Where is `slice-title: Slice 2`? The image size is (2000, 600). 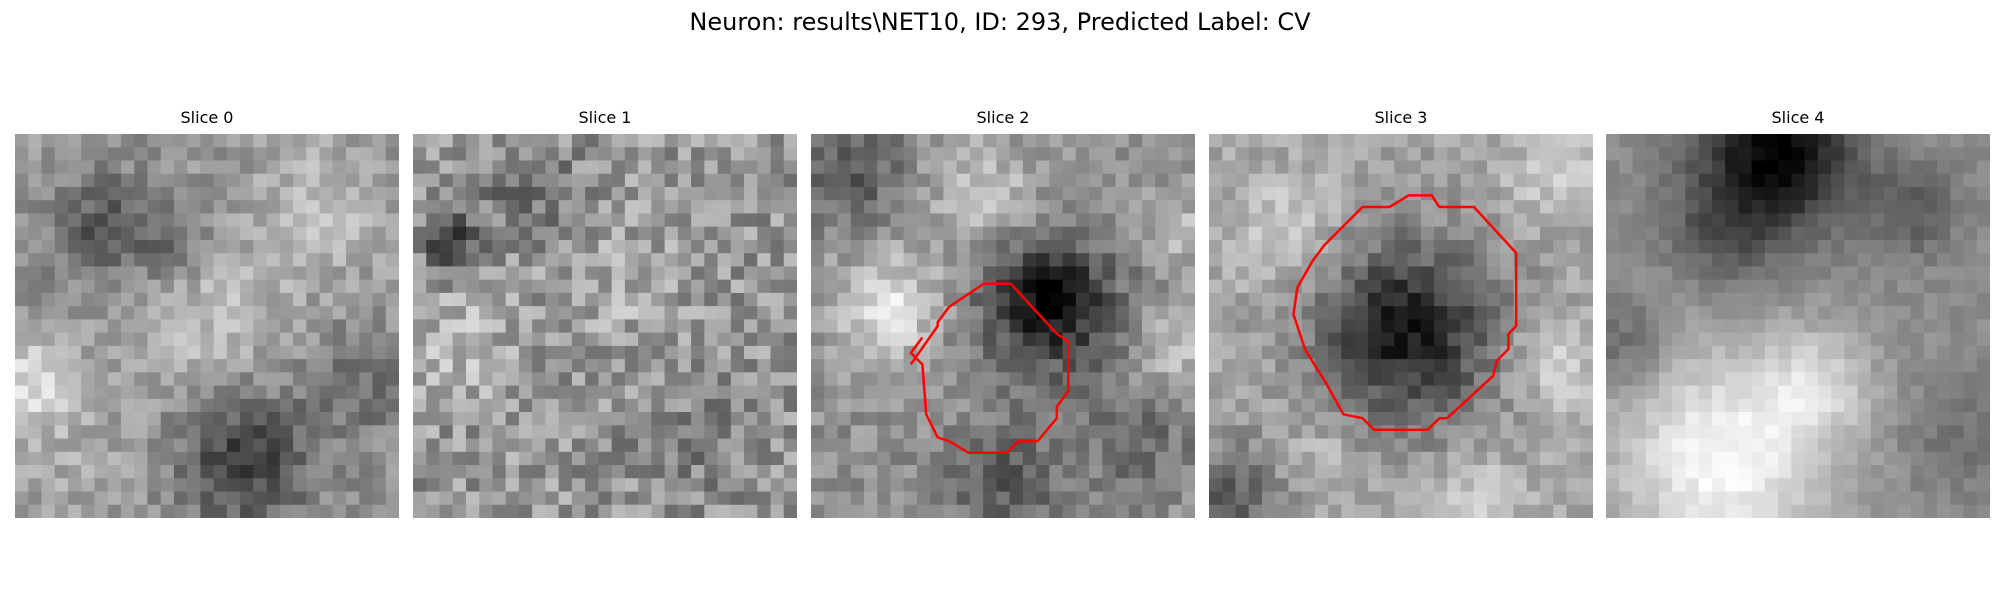 slice-title: Slice 2 is located at coordinates (1003, 117).